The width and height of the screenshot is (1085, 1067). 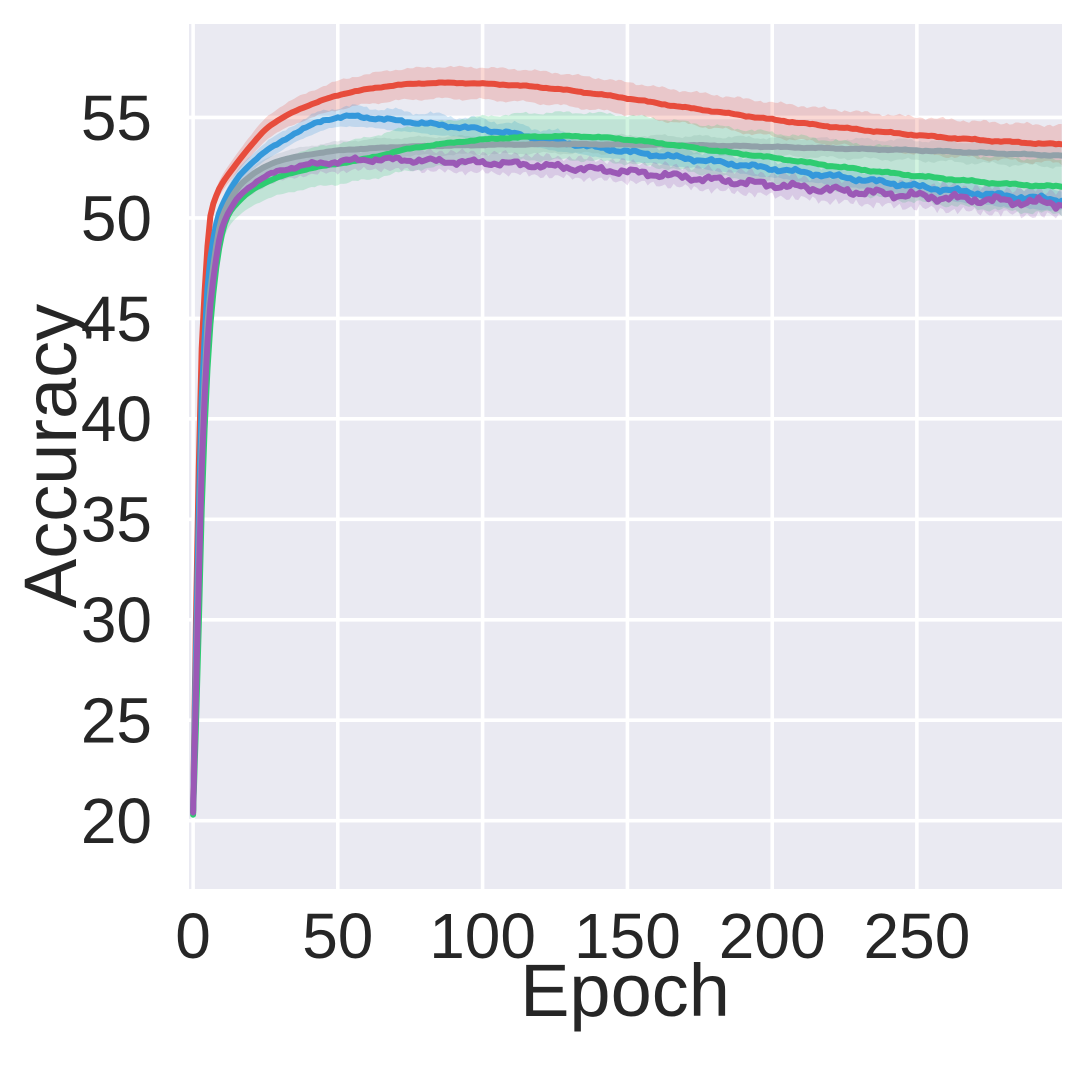 I want to click on y-tick-label-40: 40, so click(x=116, y=419).